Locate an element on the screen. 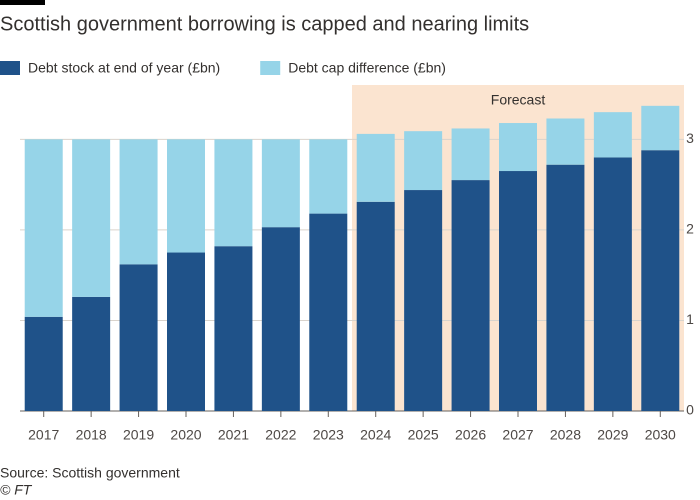  brand-bar is located at coordinates (22, 2).